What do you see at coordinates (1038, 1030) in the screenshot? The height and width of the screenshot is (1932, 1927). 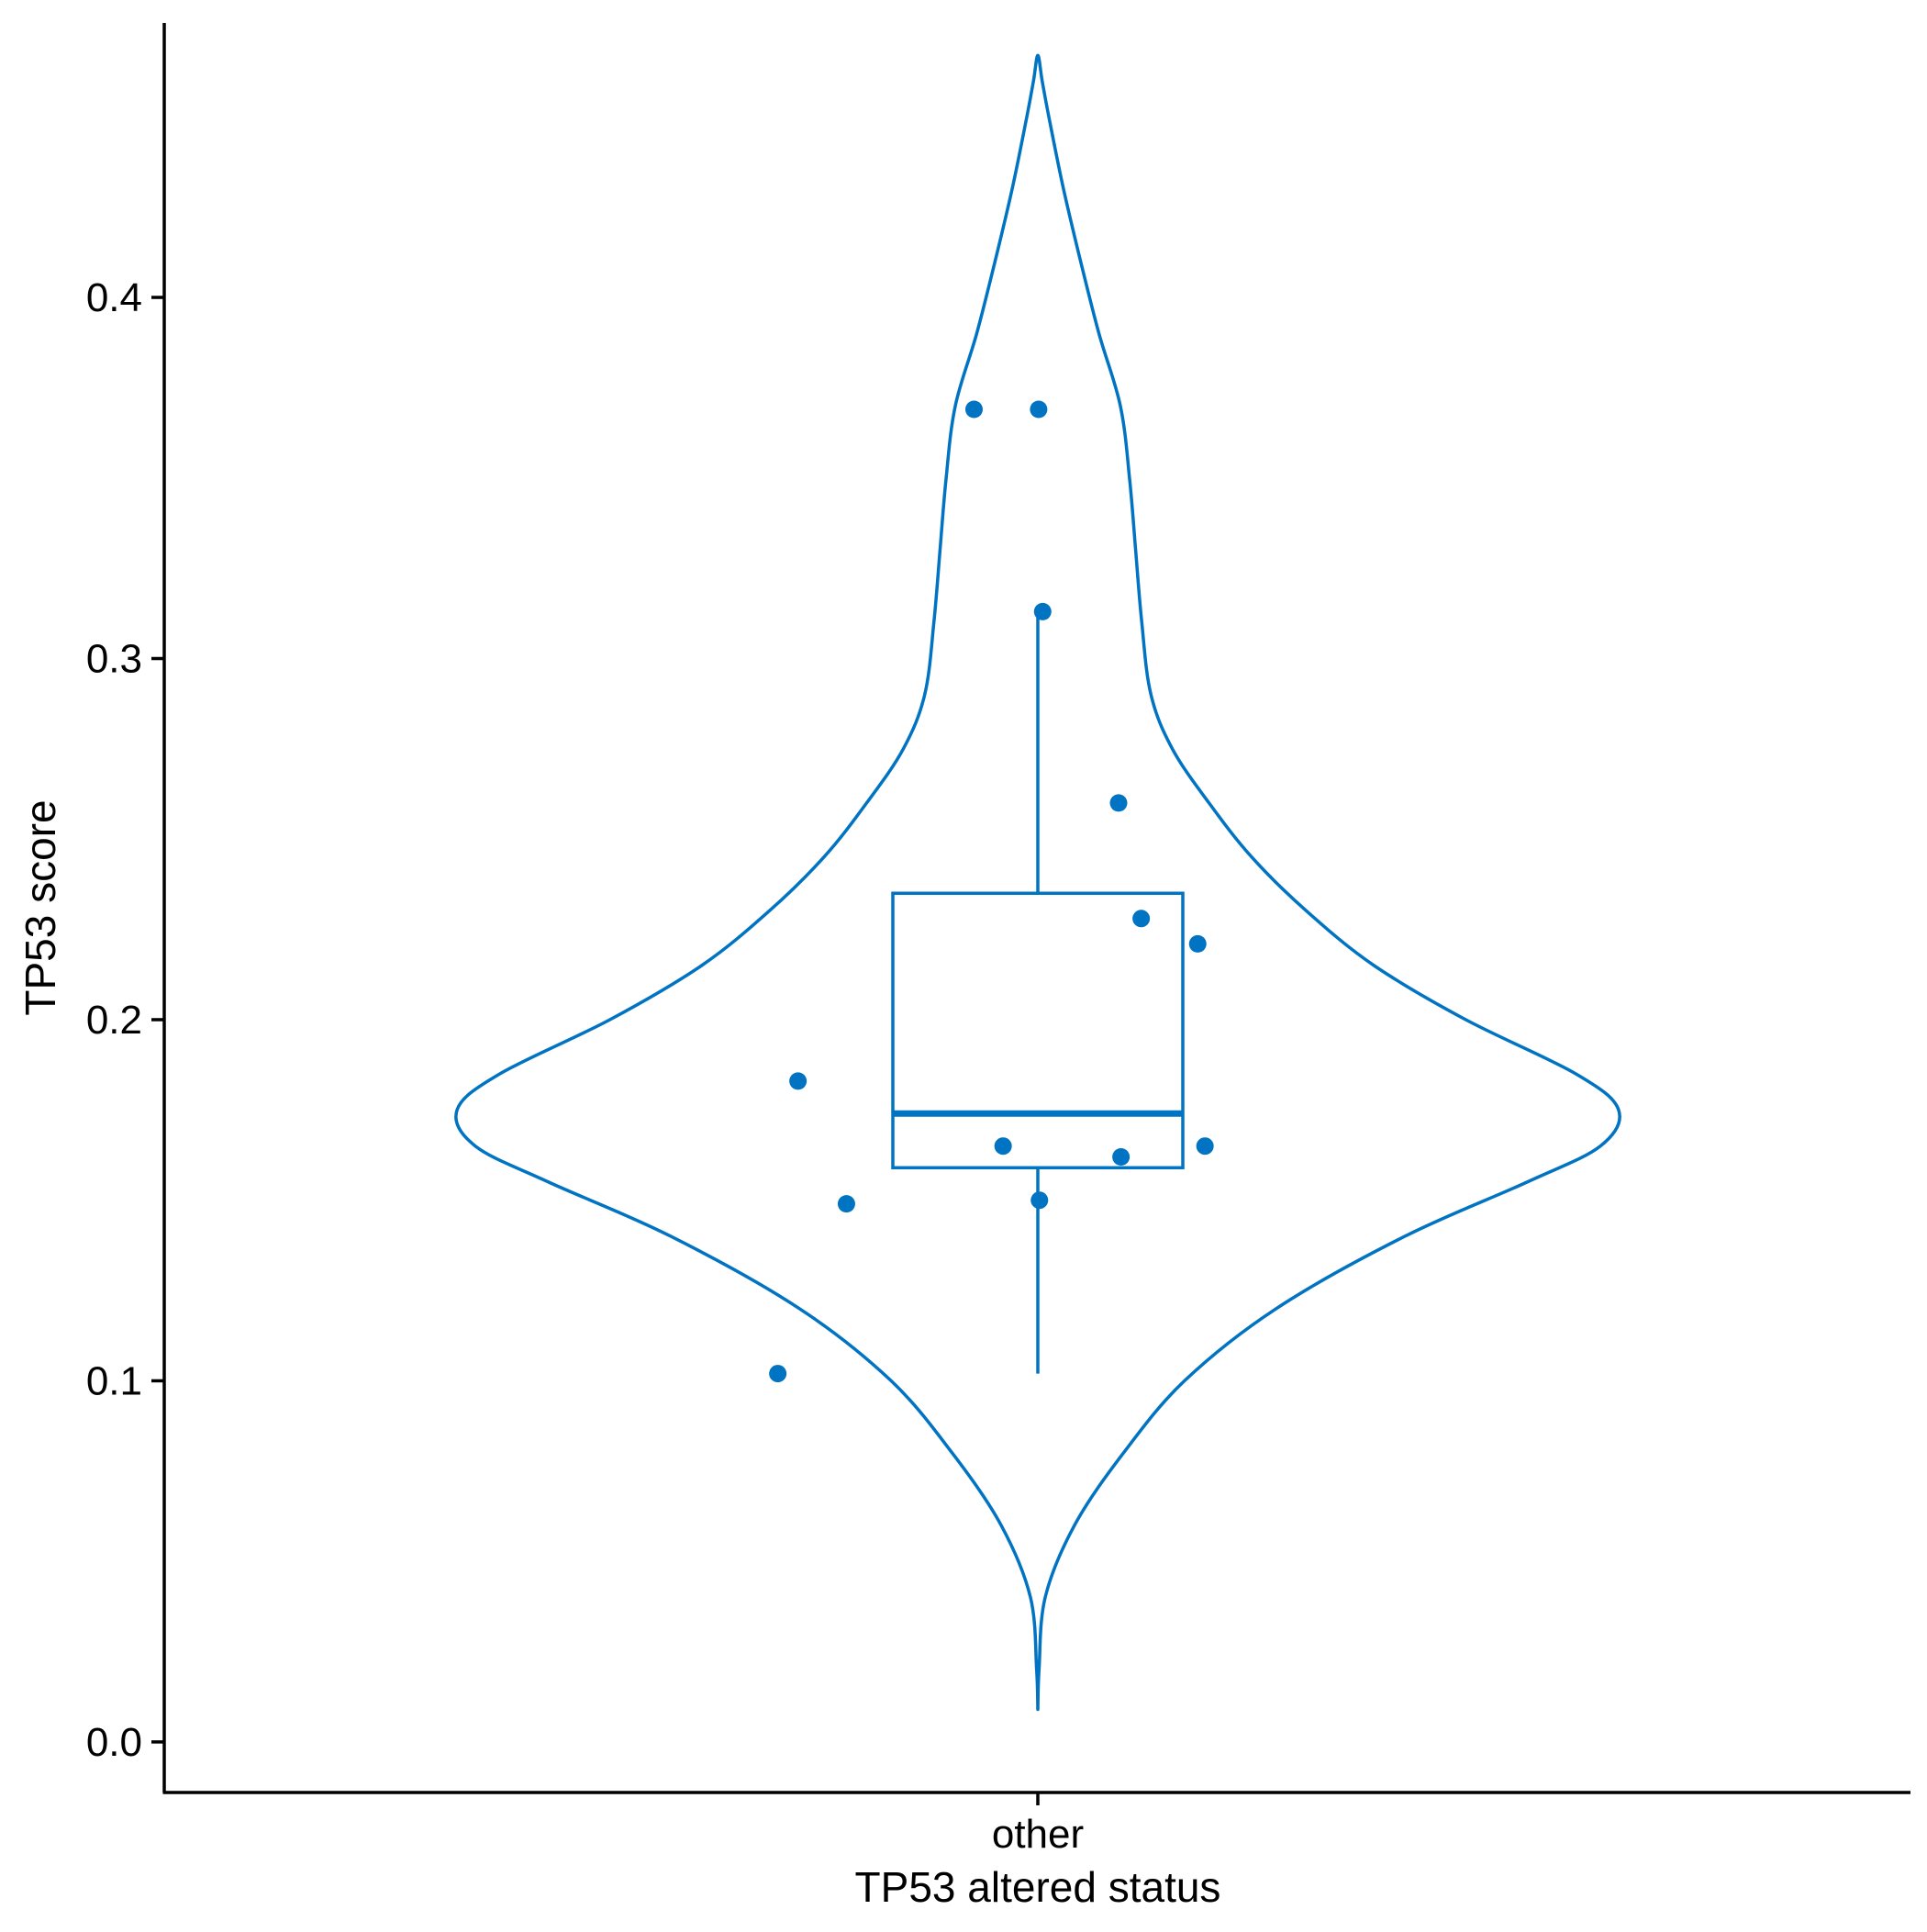 I see `box-iqr` at bounding box center [1038, 1030].